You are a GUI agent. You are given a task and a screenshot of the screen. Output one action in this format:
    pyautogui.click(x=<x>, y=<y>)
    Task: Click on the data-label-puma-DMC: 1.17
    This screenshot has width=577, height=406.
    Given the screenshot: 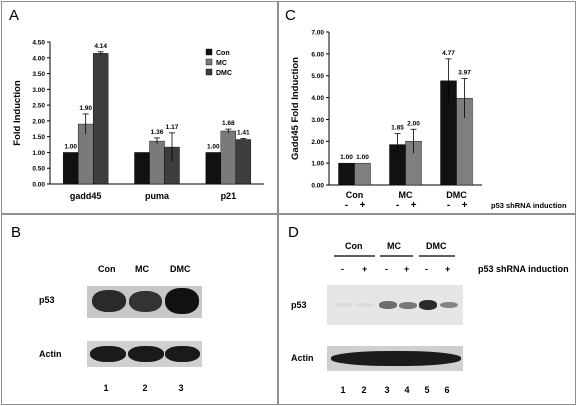 What is the action you would take?
    pyautogui.click(x=172, y=127)
    